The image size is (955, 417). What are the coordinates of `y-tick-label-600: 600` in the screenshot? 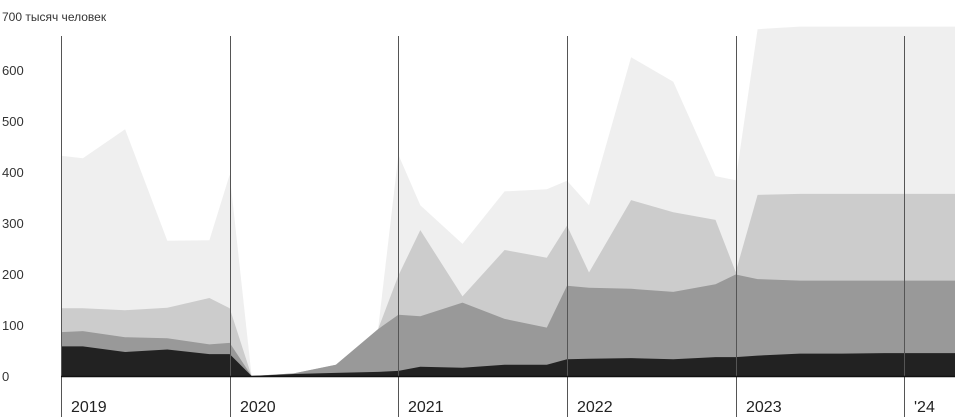 It's located at (13, 70).